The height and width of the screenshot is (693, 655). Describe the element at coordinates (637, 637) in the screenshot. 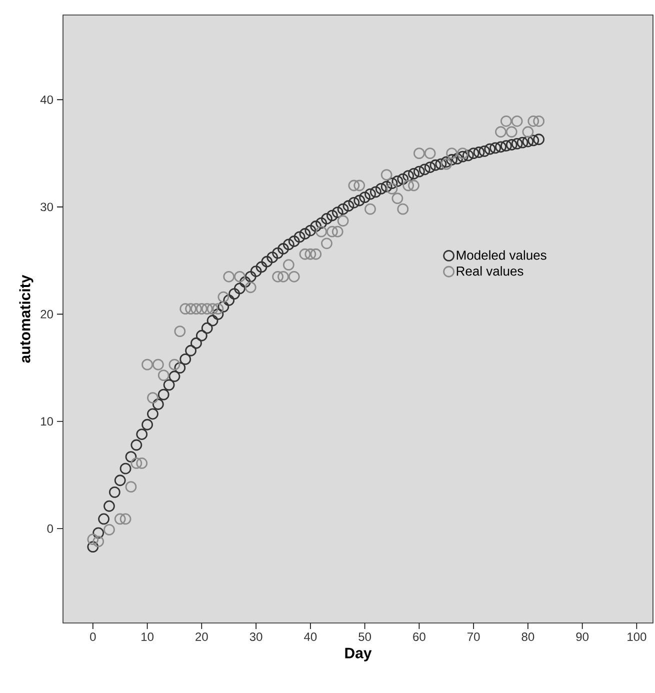

I see `x-tick-label: 100` at that location.